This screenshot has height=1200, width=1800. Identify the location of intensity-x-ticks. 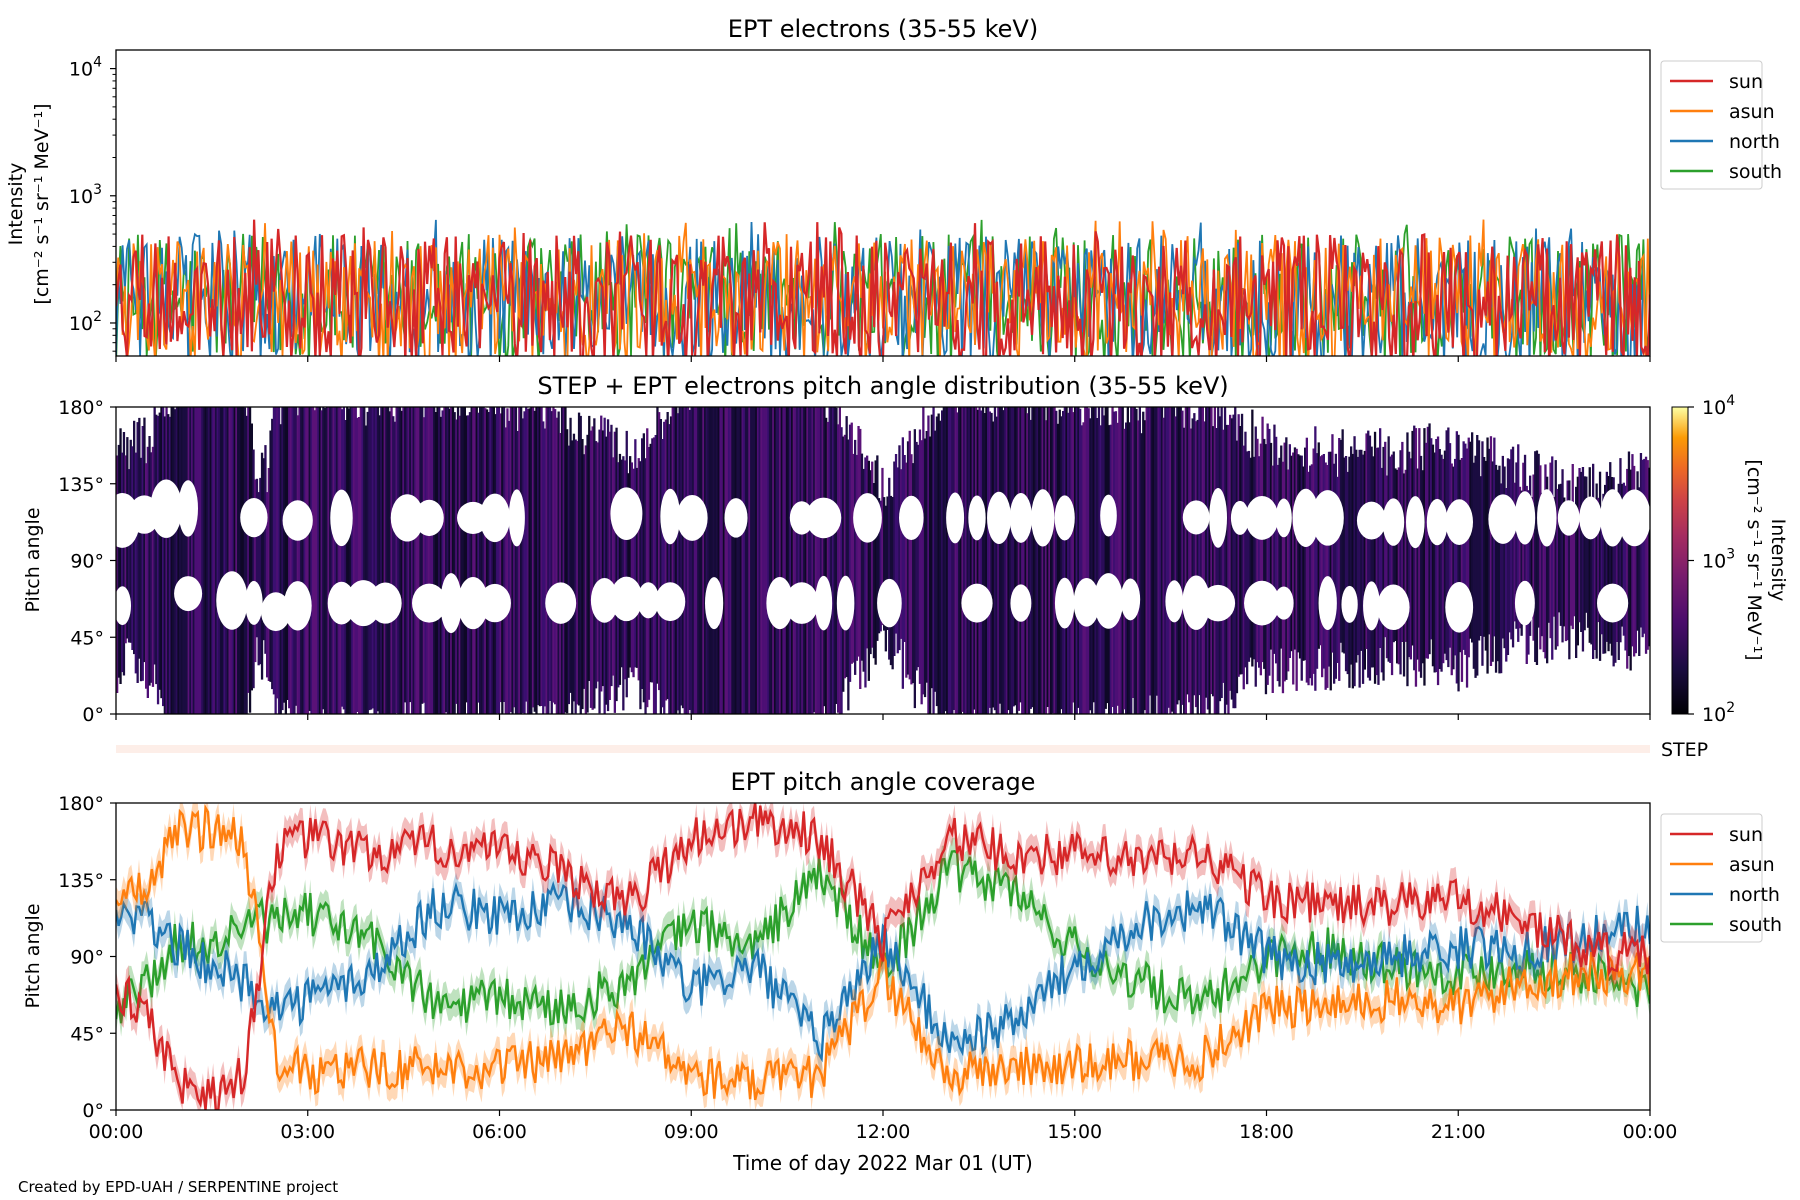
(883, 359).